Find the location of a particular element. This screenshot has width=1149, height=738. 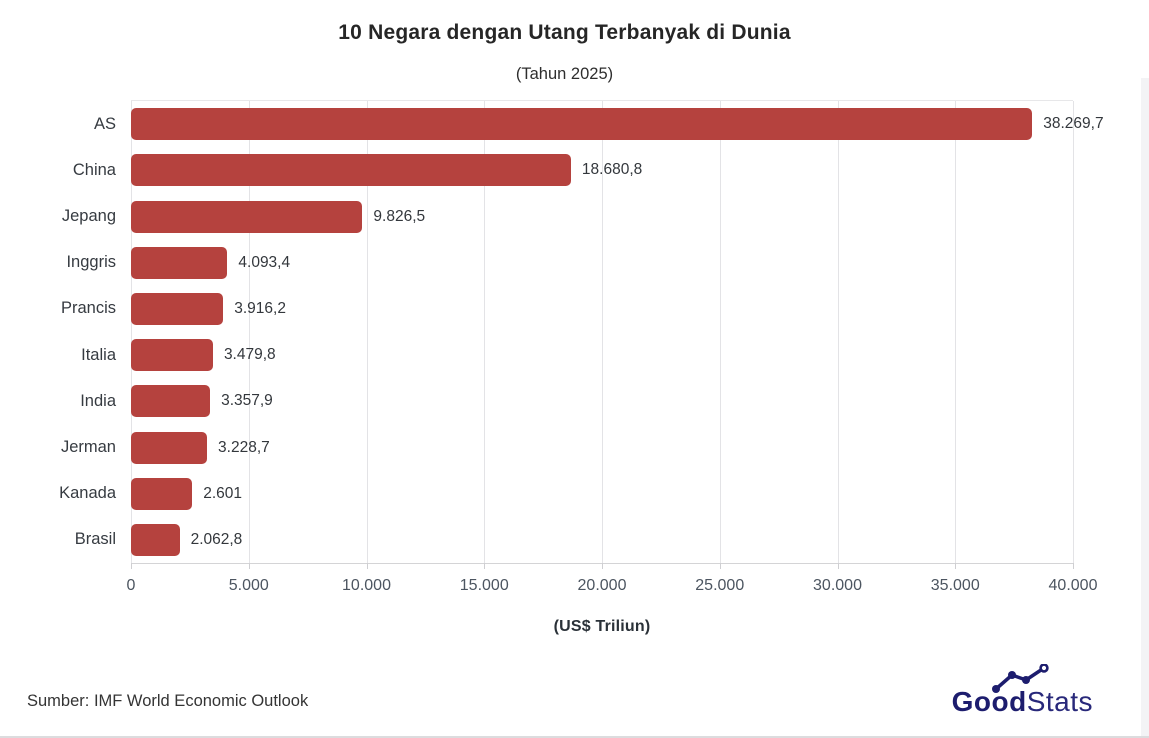

tick-label-40000: 40.000 is located at coordinates (1073, 585).